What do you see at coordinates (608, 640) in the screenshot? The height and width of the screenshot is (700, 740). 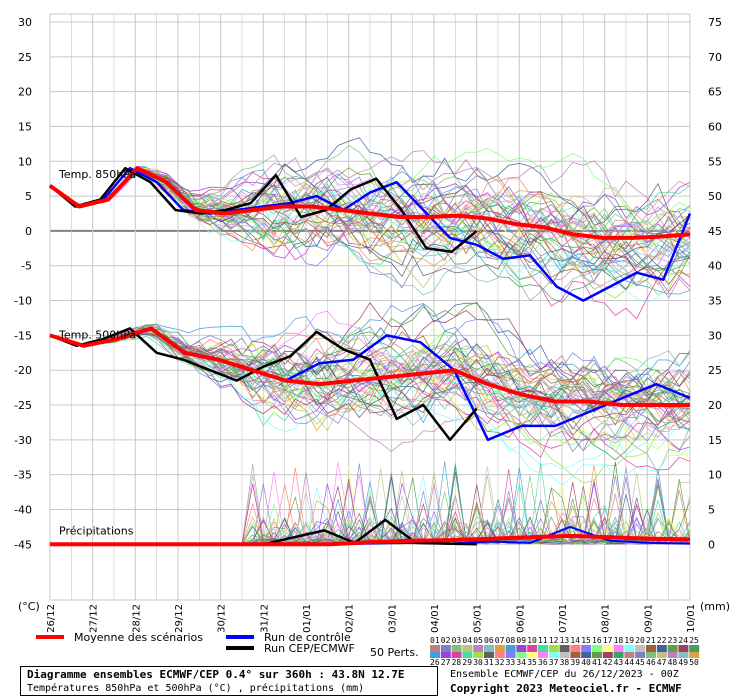 I see `pert-id-top: 17` at bounding box center [608, 640].